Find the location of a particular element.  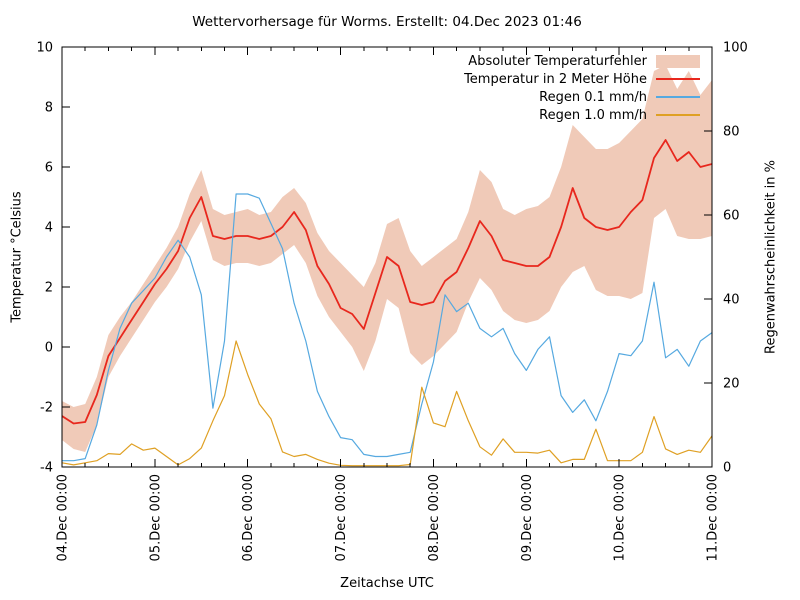

y-right-tick-label: 80 is located at coordinates (731, 132).